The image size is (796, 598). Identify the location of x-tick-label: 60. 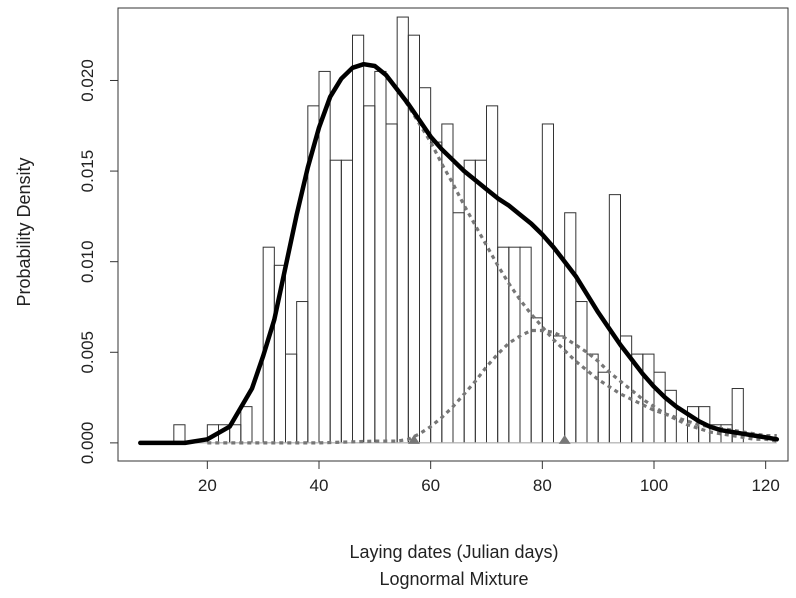
(430, 485).